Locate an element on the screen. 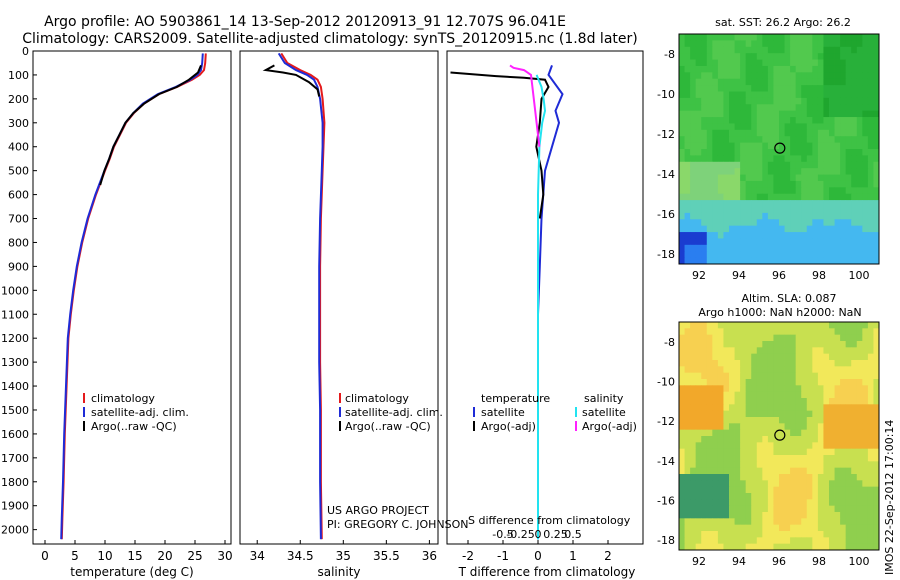  temperature-ytick-label: 1400 is located at coordinates (15, 386).